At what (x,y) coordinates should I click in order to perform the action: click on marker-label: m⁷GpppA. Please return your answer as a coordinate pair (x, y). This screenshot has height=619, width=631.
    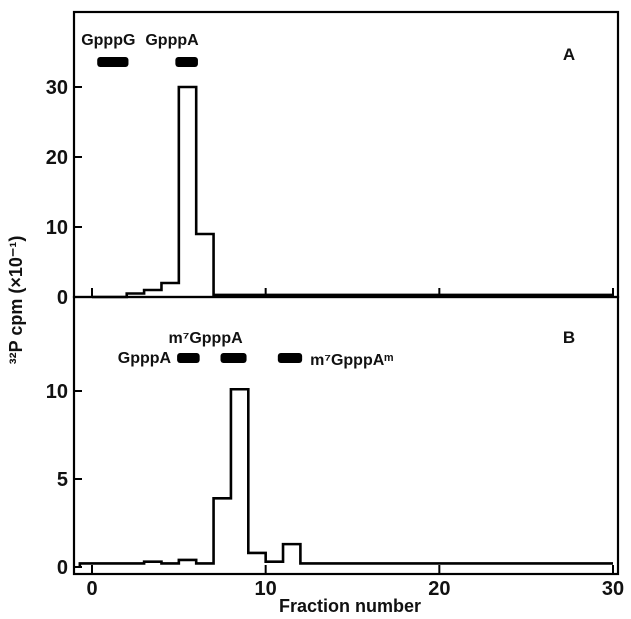
    Looking at the image, I should click on (206, 338).